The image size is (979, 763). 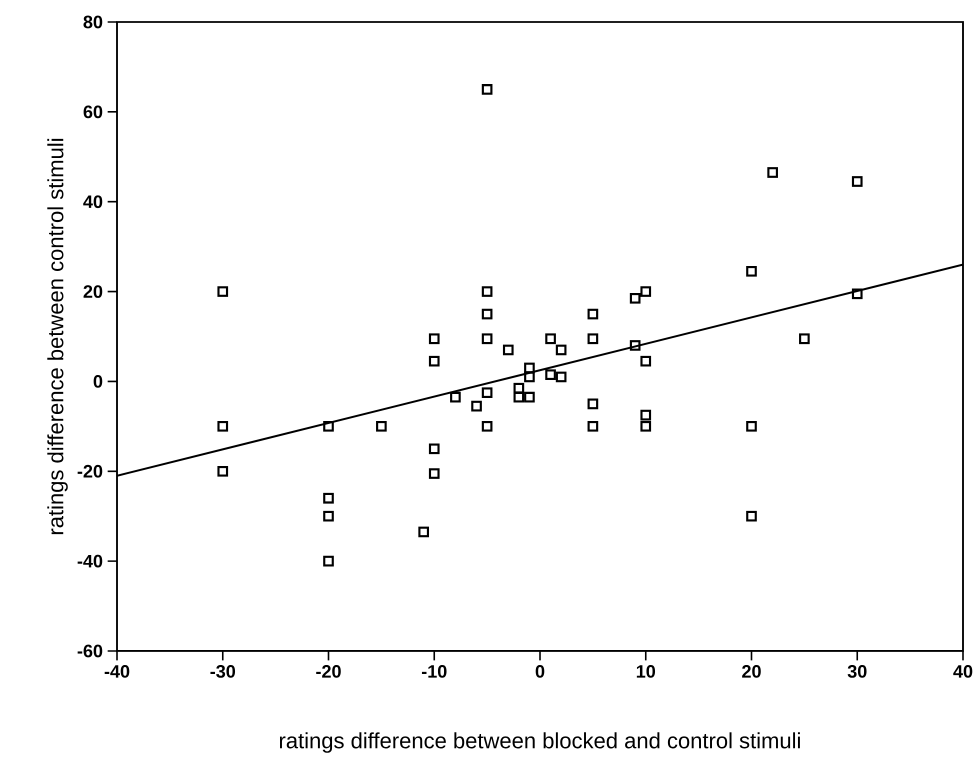 I want to click on y-tick-label: 80, so click(x=93, y=22).